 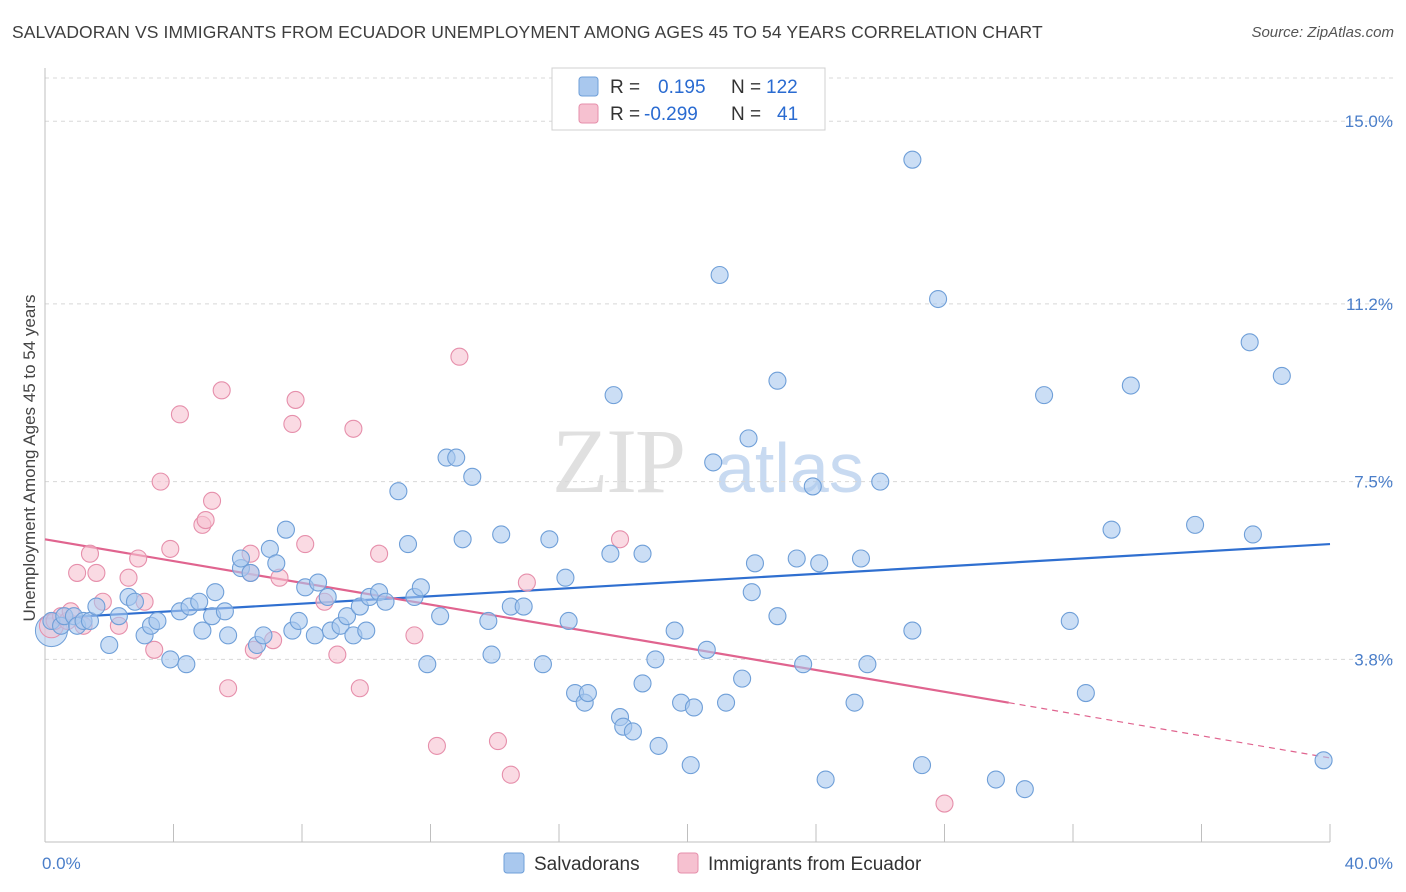 I want to click on watermark-zip: ZIP, so click(x=618, y=461).